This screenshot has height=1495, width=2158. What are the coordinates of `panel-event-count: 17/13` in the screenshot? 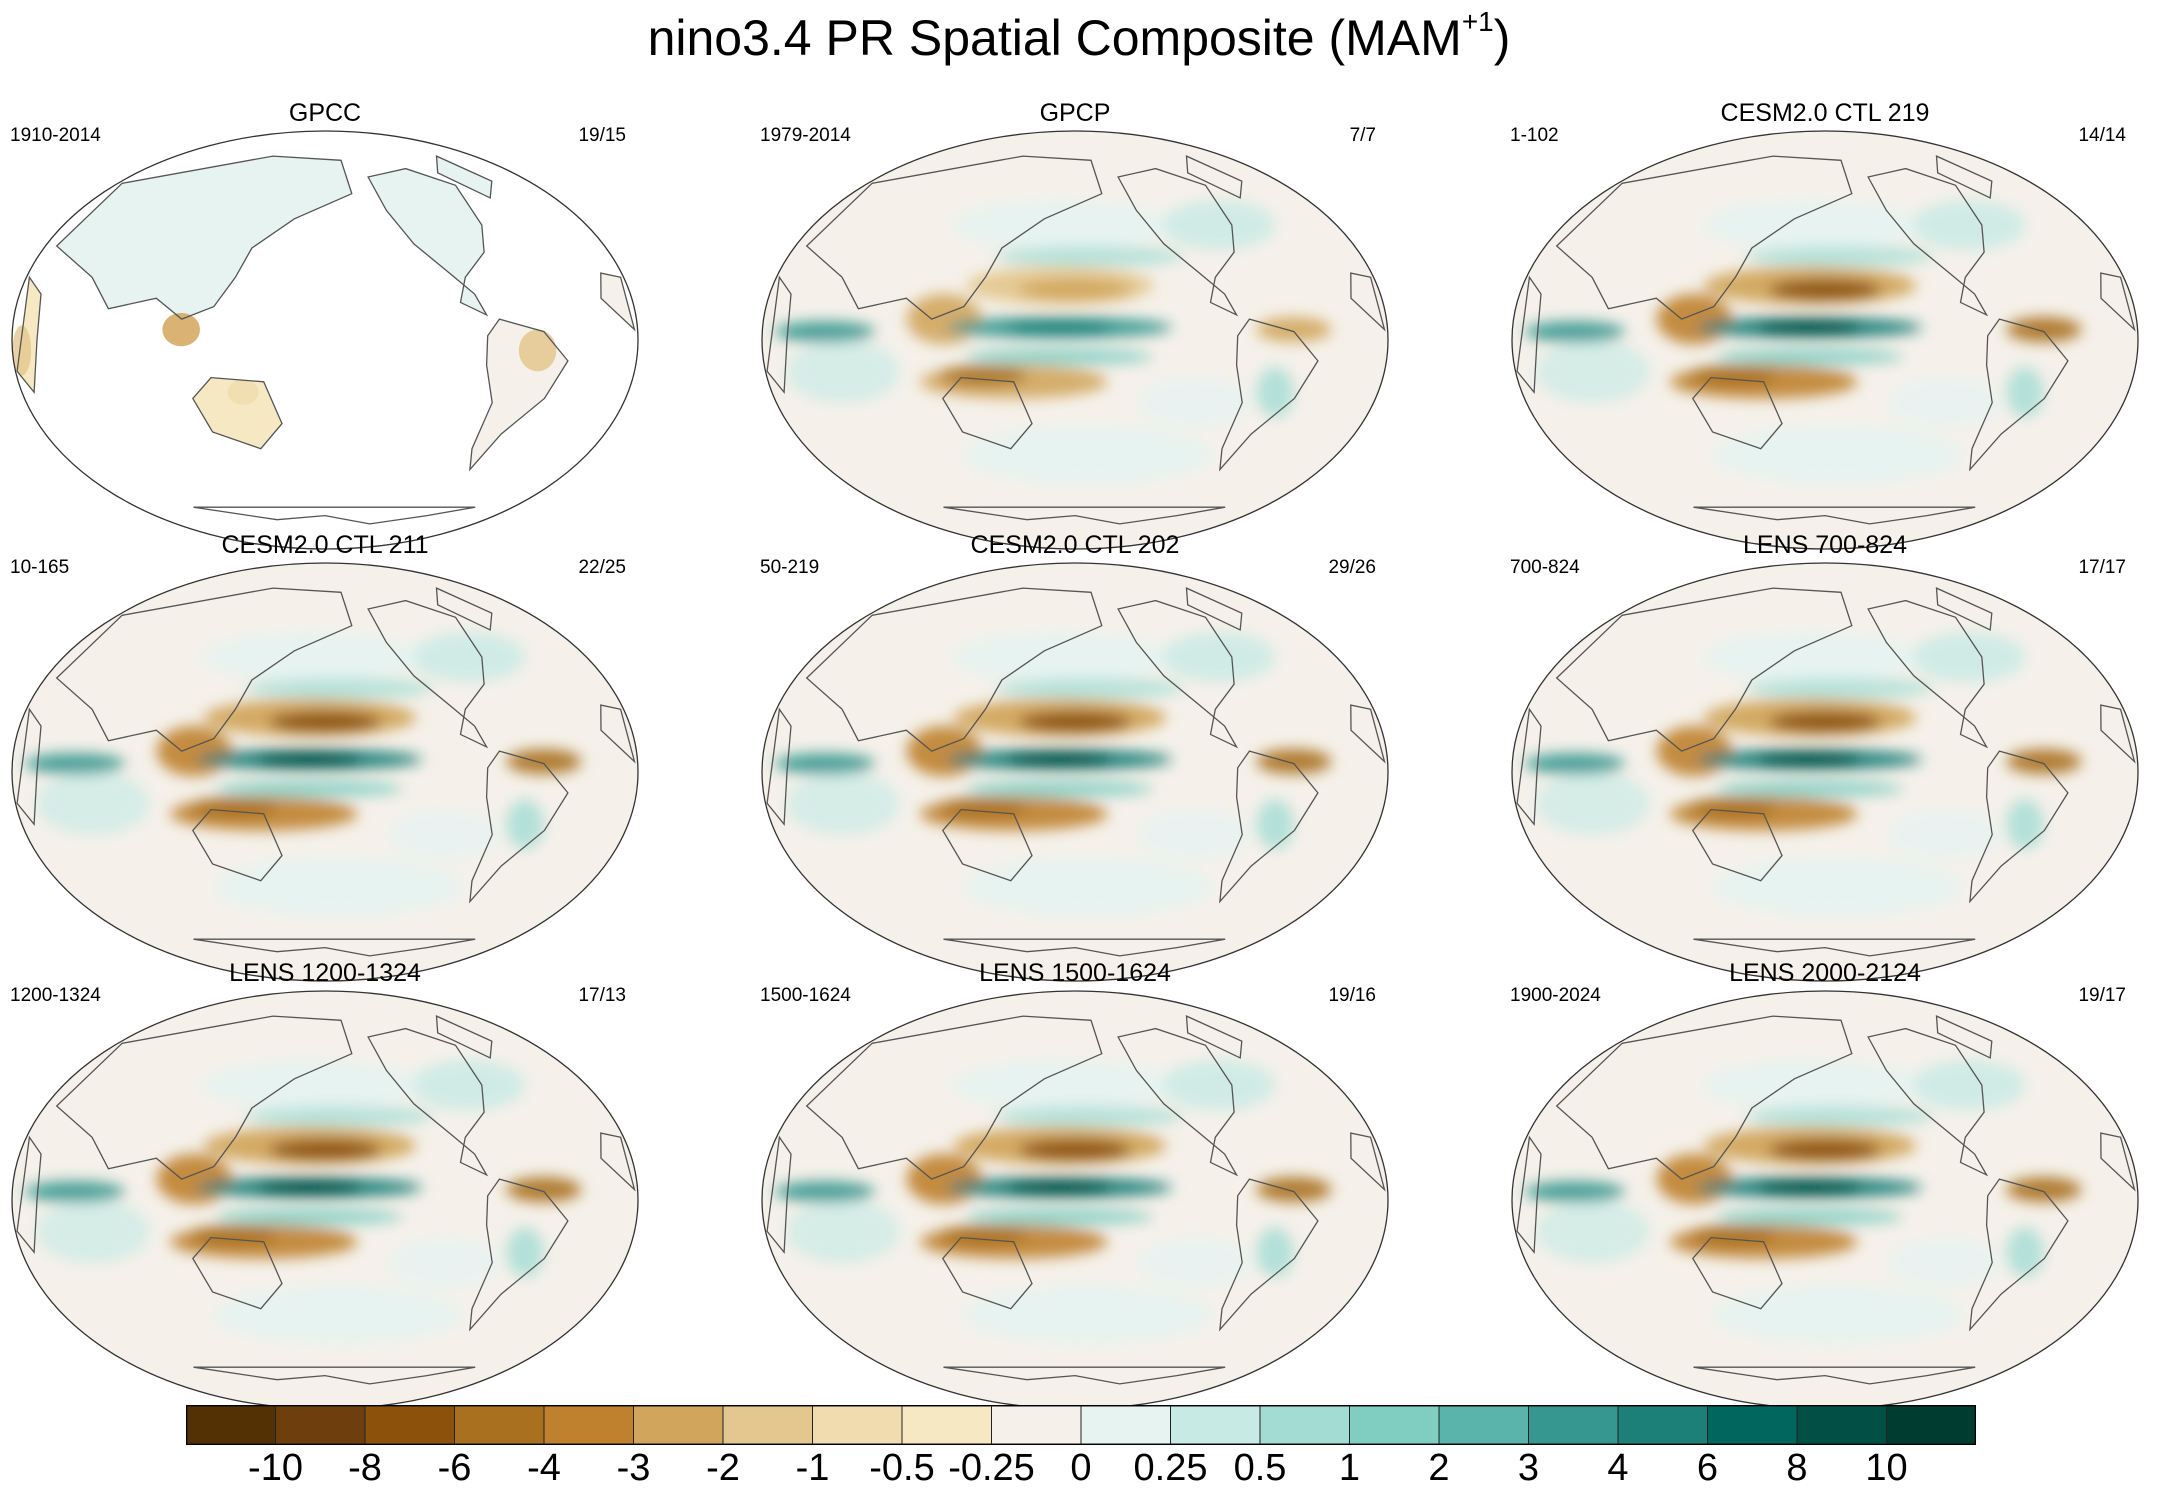 It's located at (602, 995).